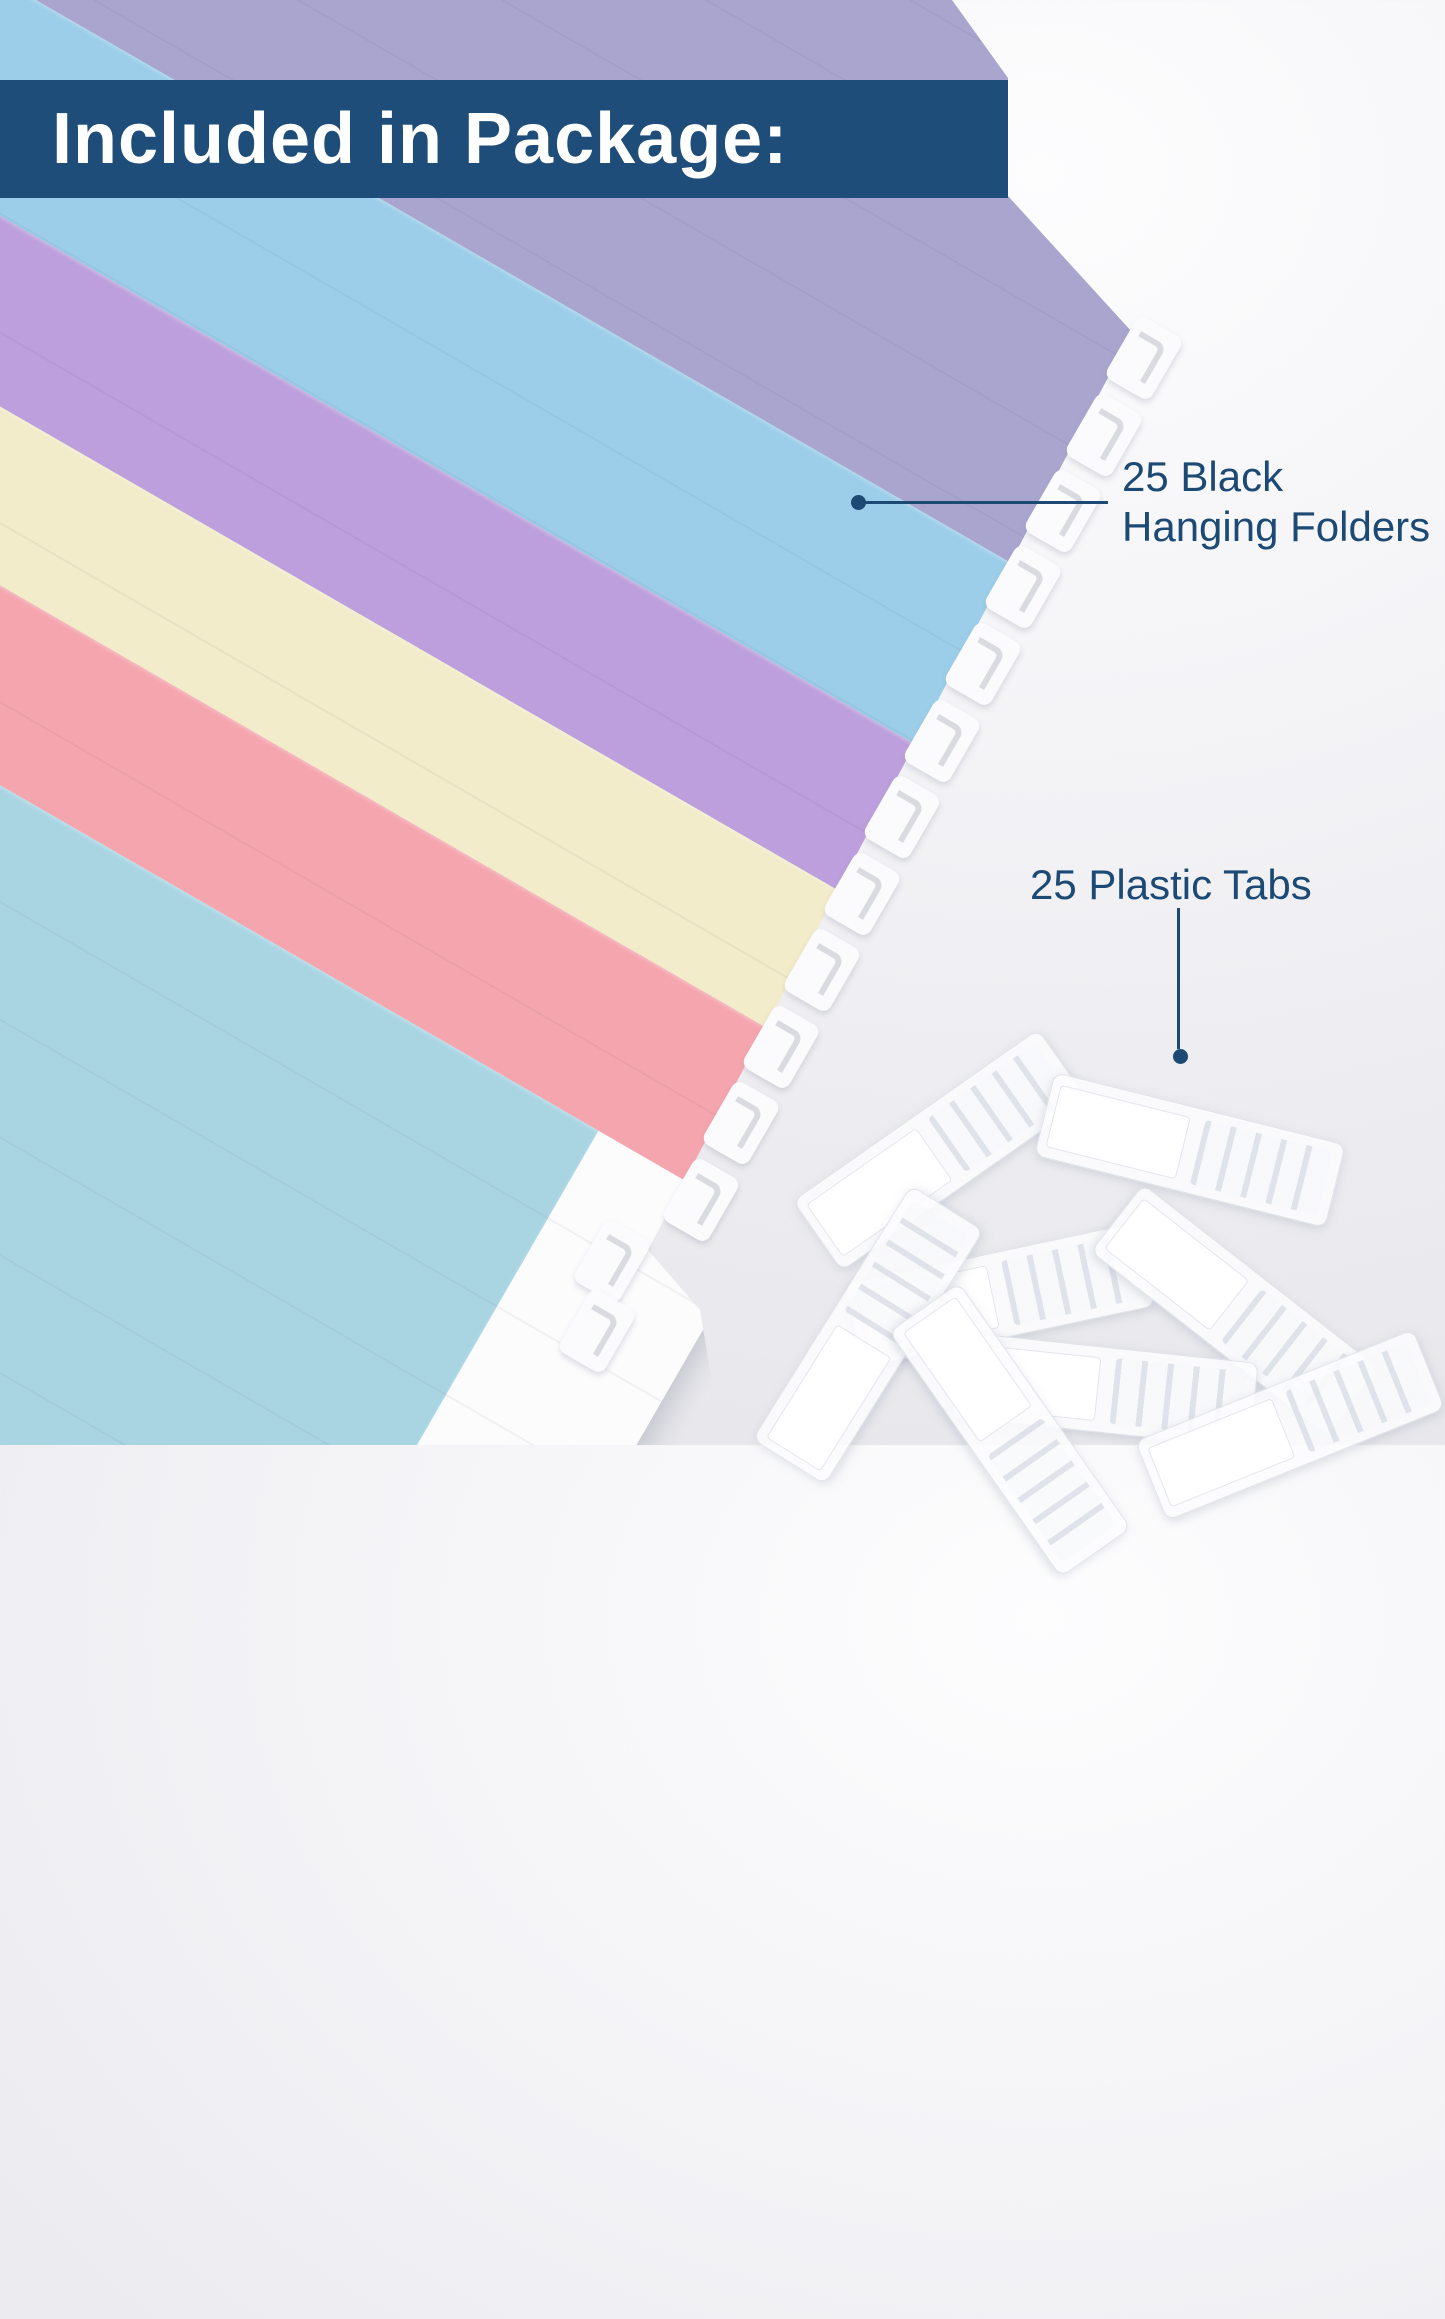 This screenshot has width=1445, height=2319. I want to click on folder-count-label: 25 Black Hanging Folders, so click(1276, 502).